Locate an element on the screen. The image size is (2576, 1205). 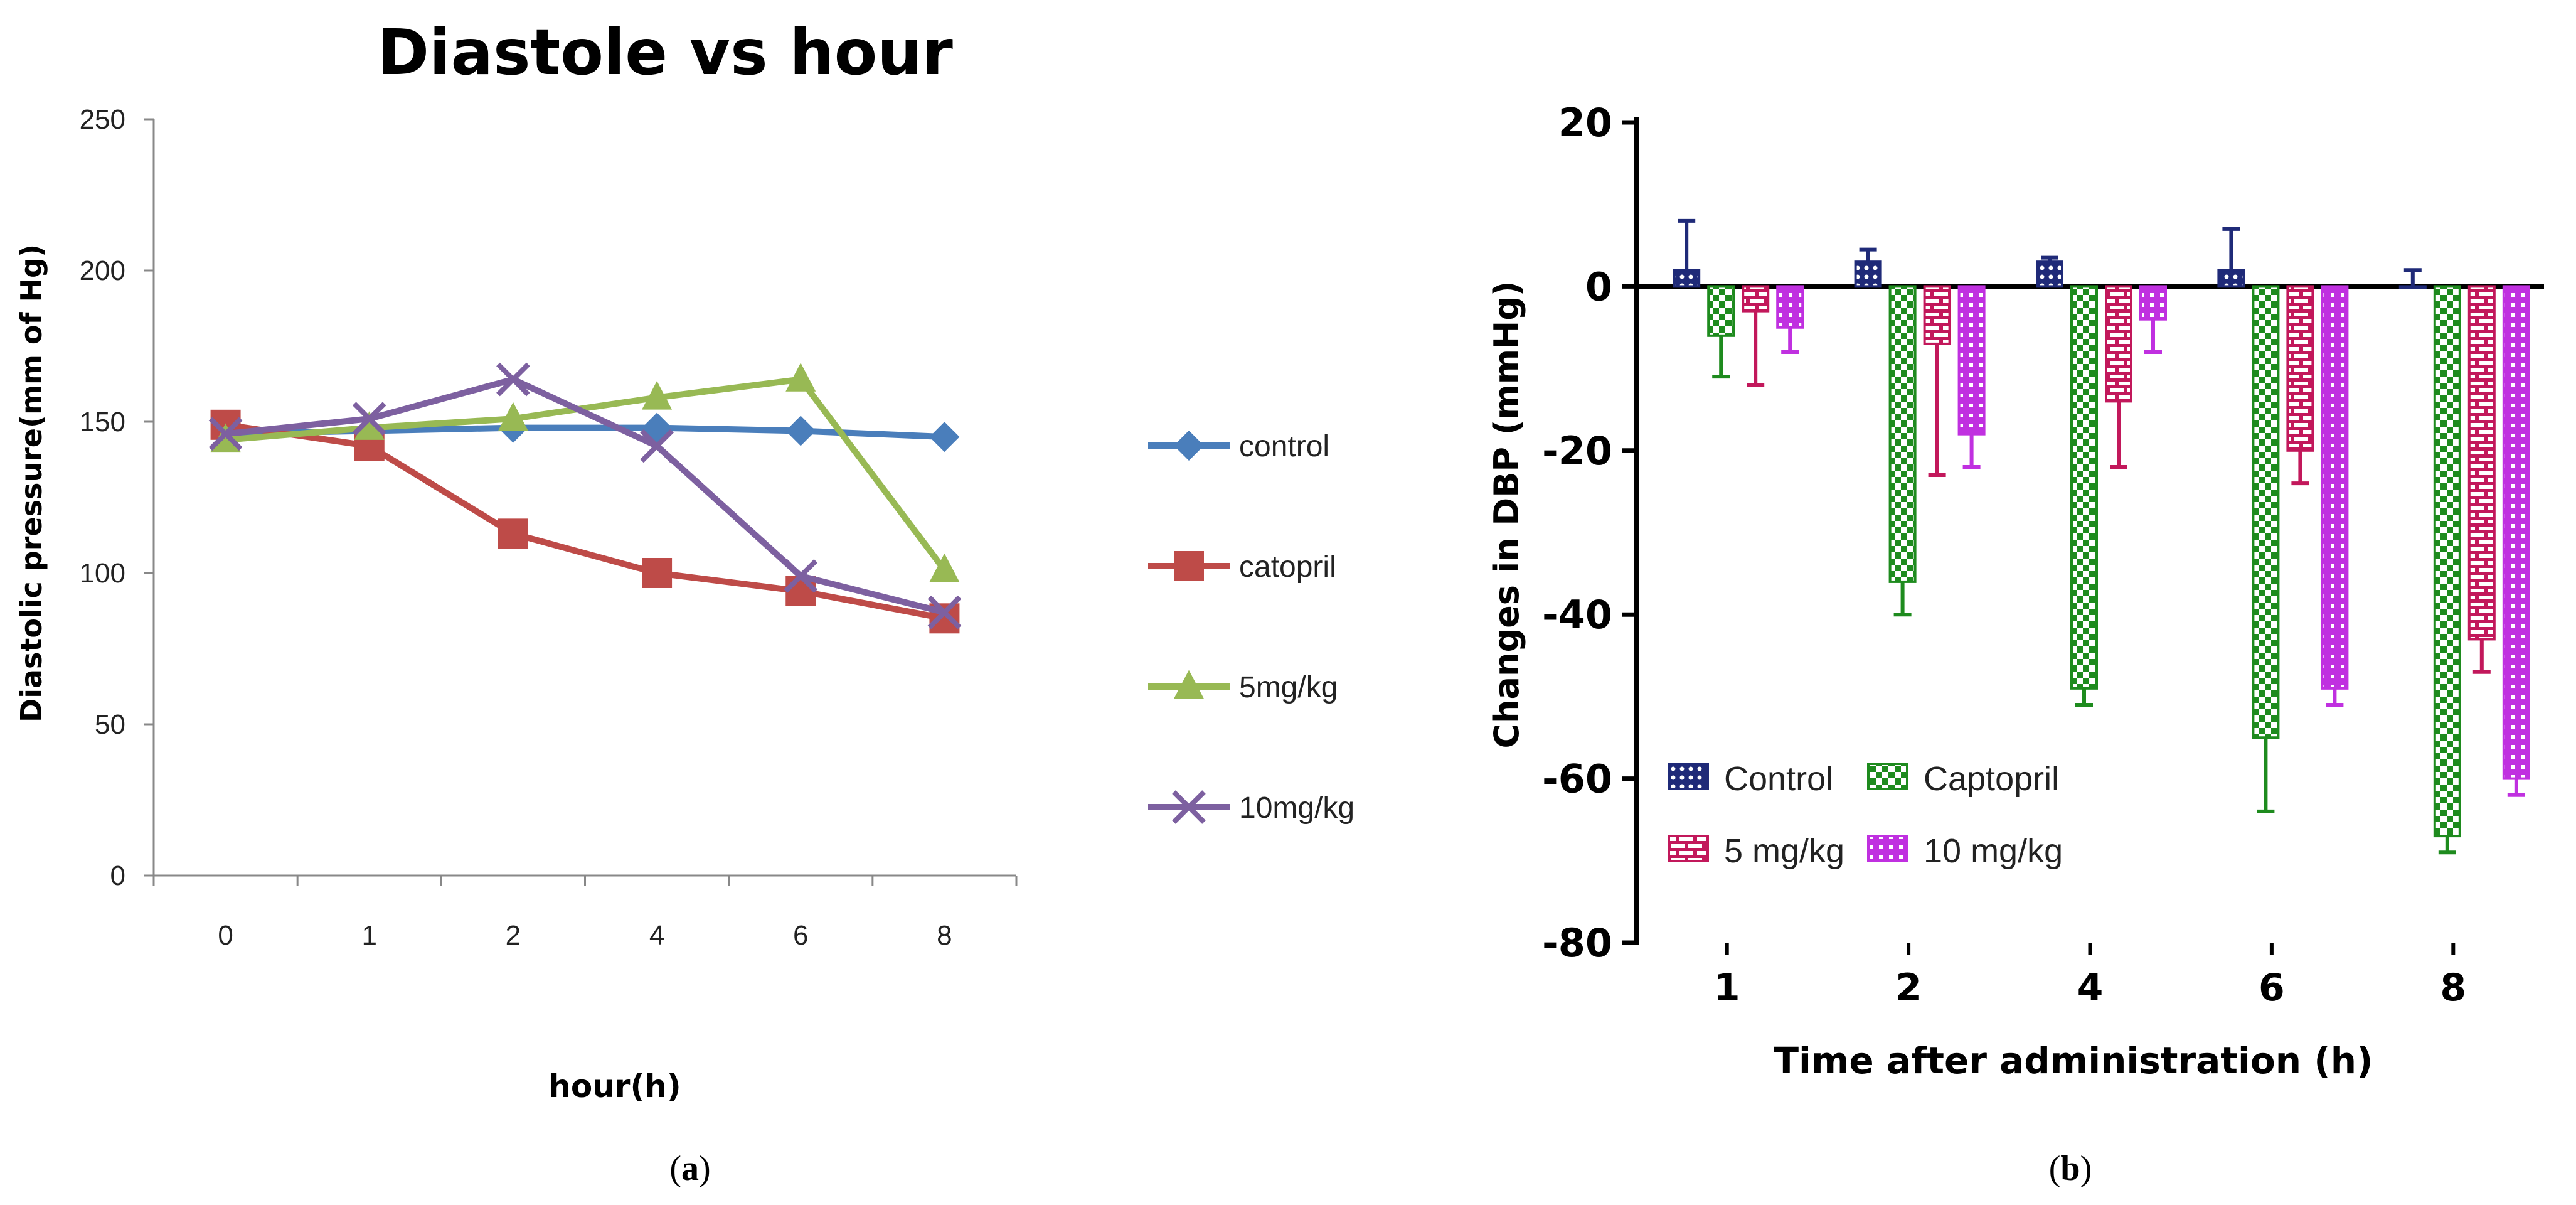
series-5-mg-kg is located at coordinates (2119, 479).